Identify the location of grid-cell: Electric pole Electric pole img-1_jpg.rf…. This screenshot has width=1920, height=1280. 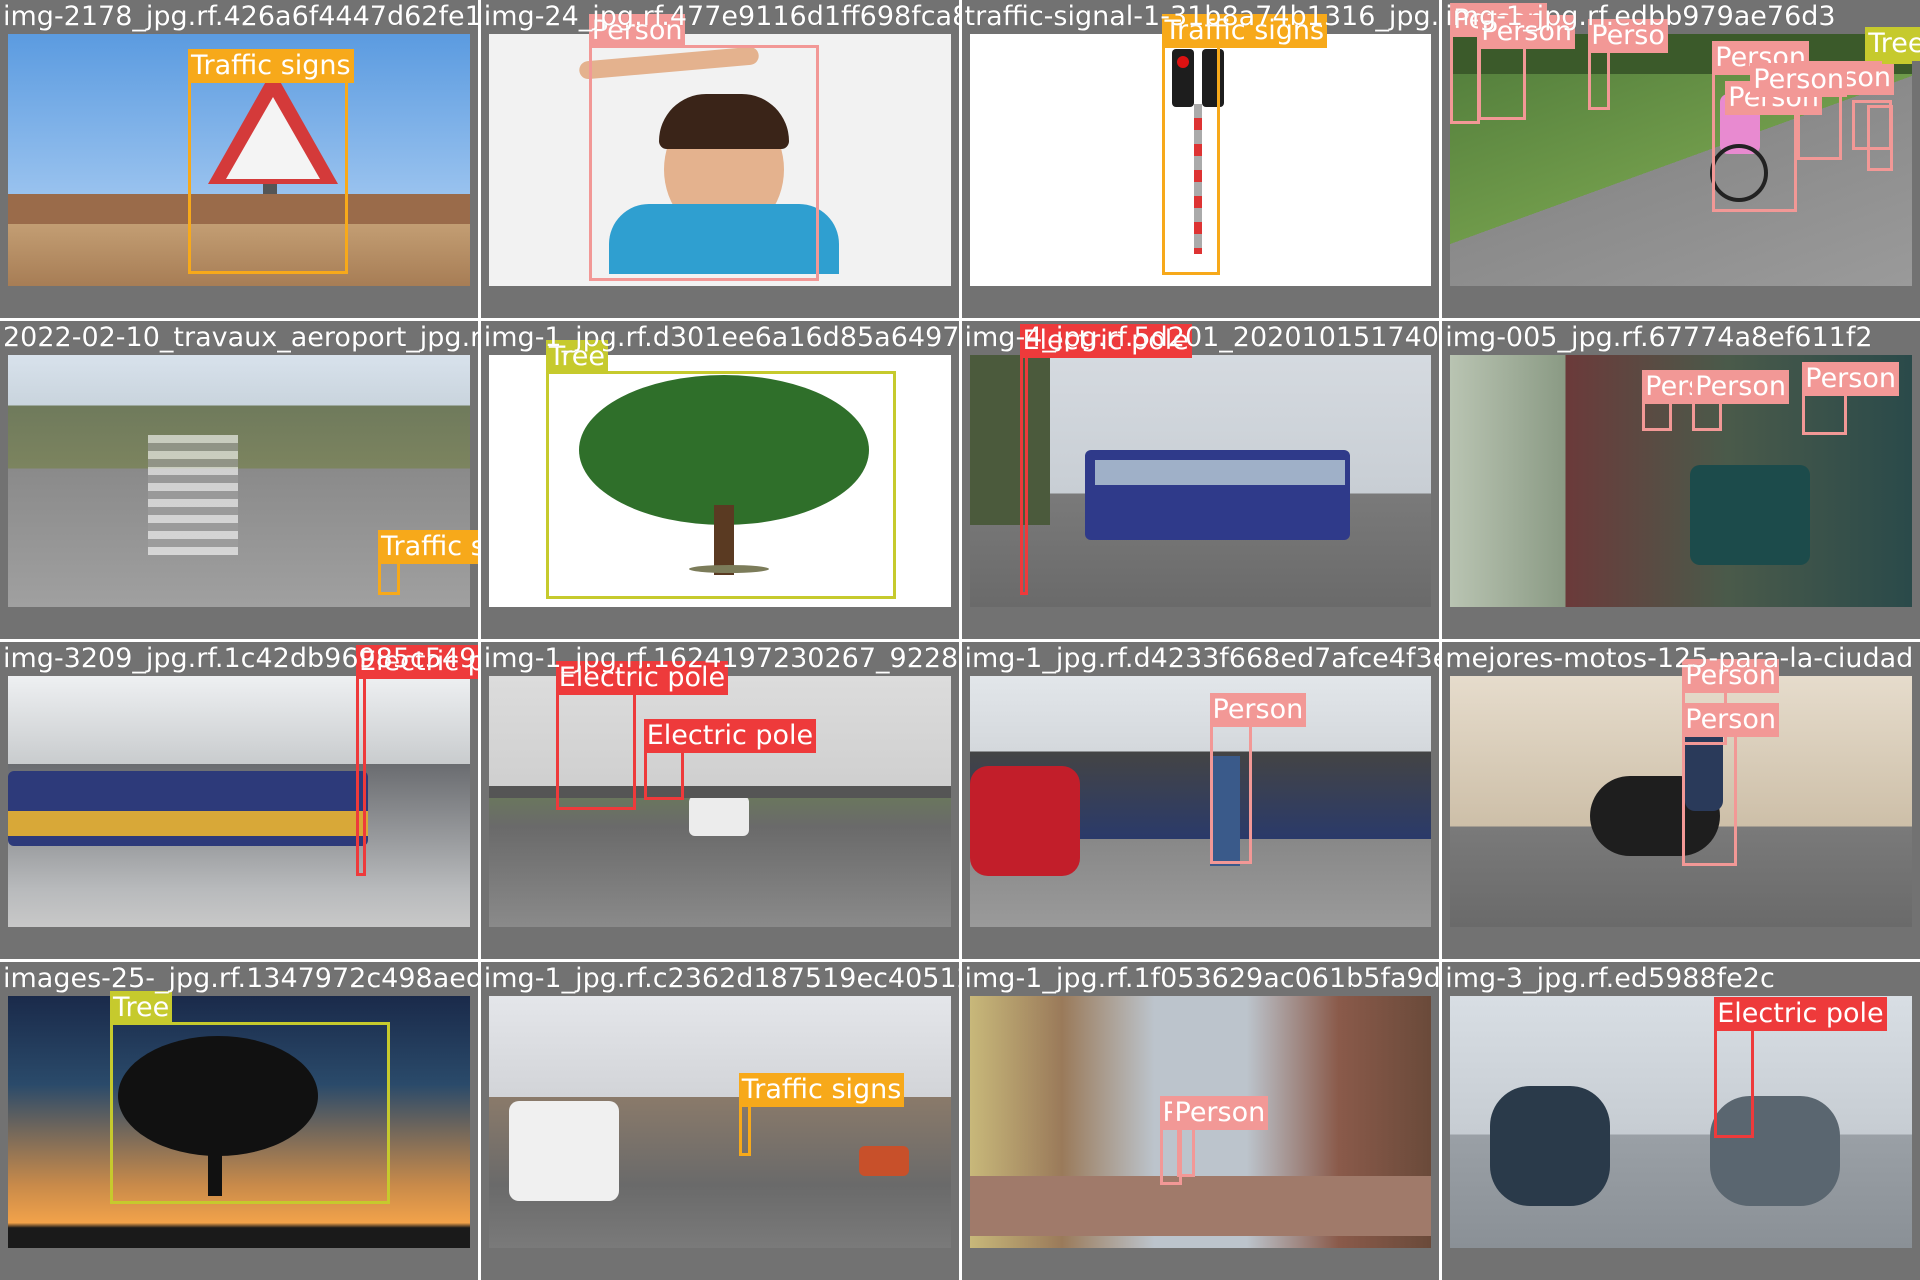
(719, 800).